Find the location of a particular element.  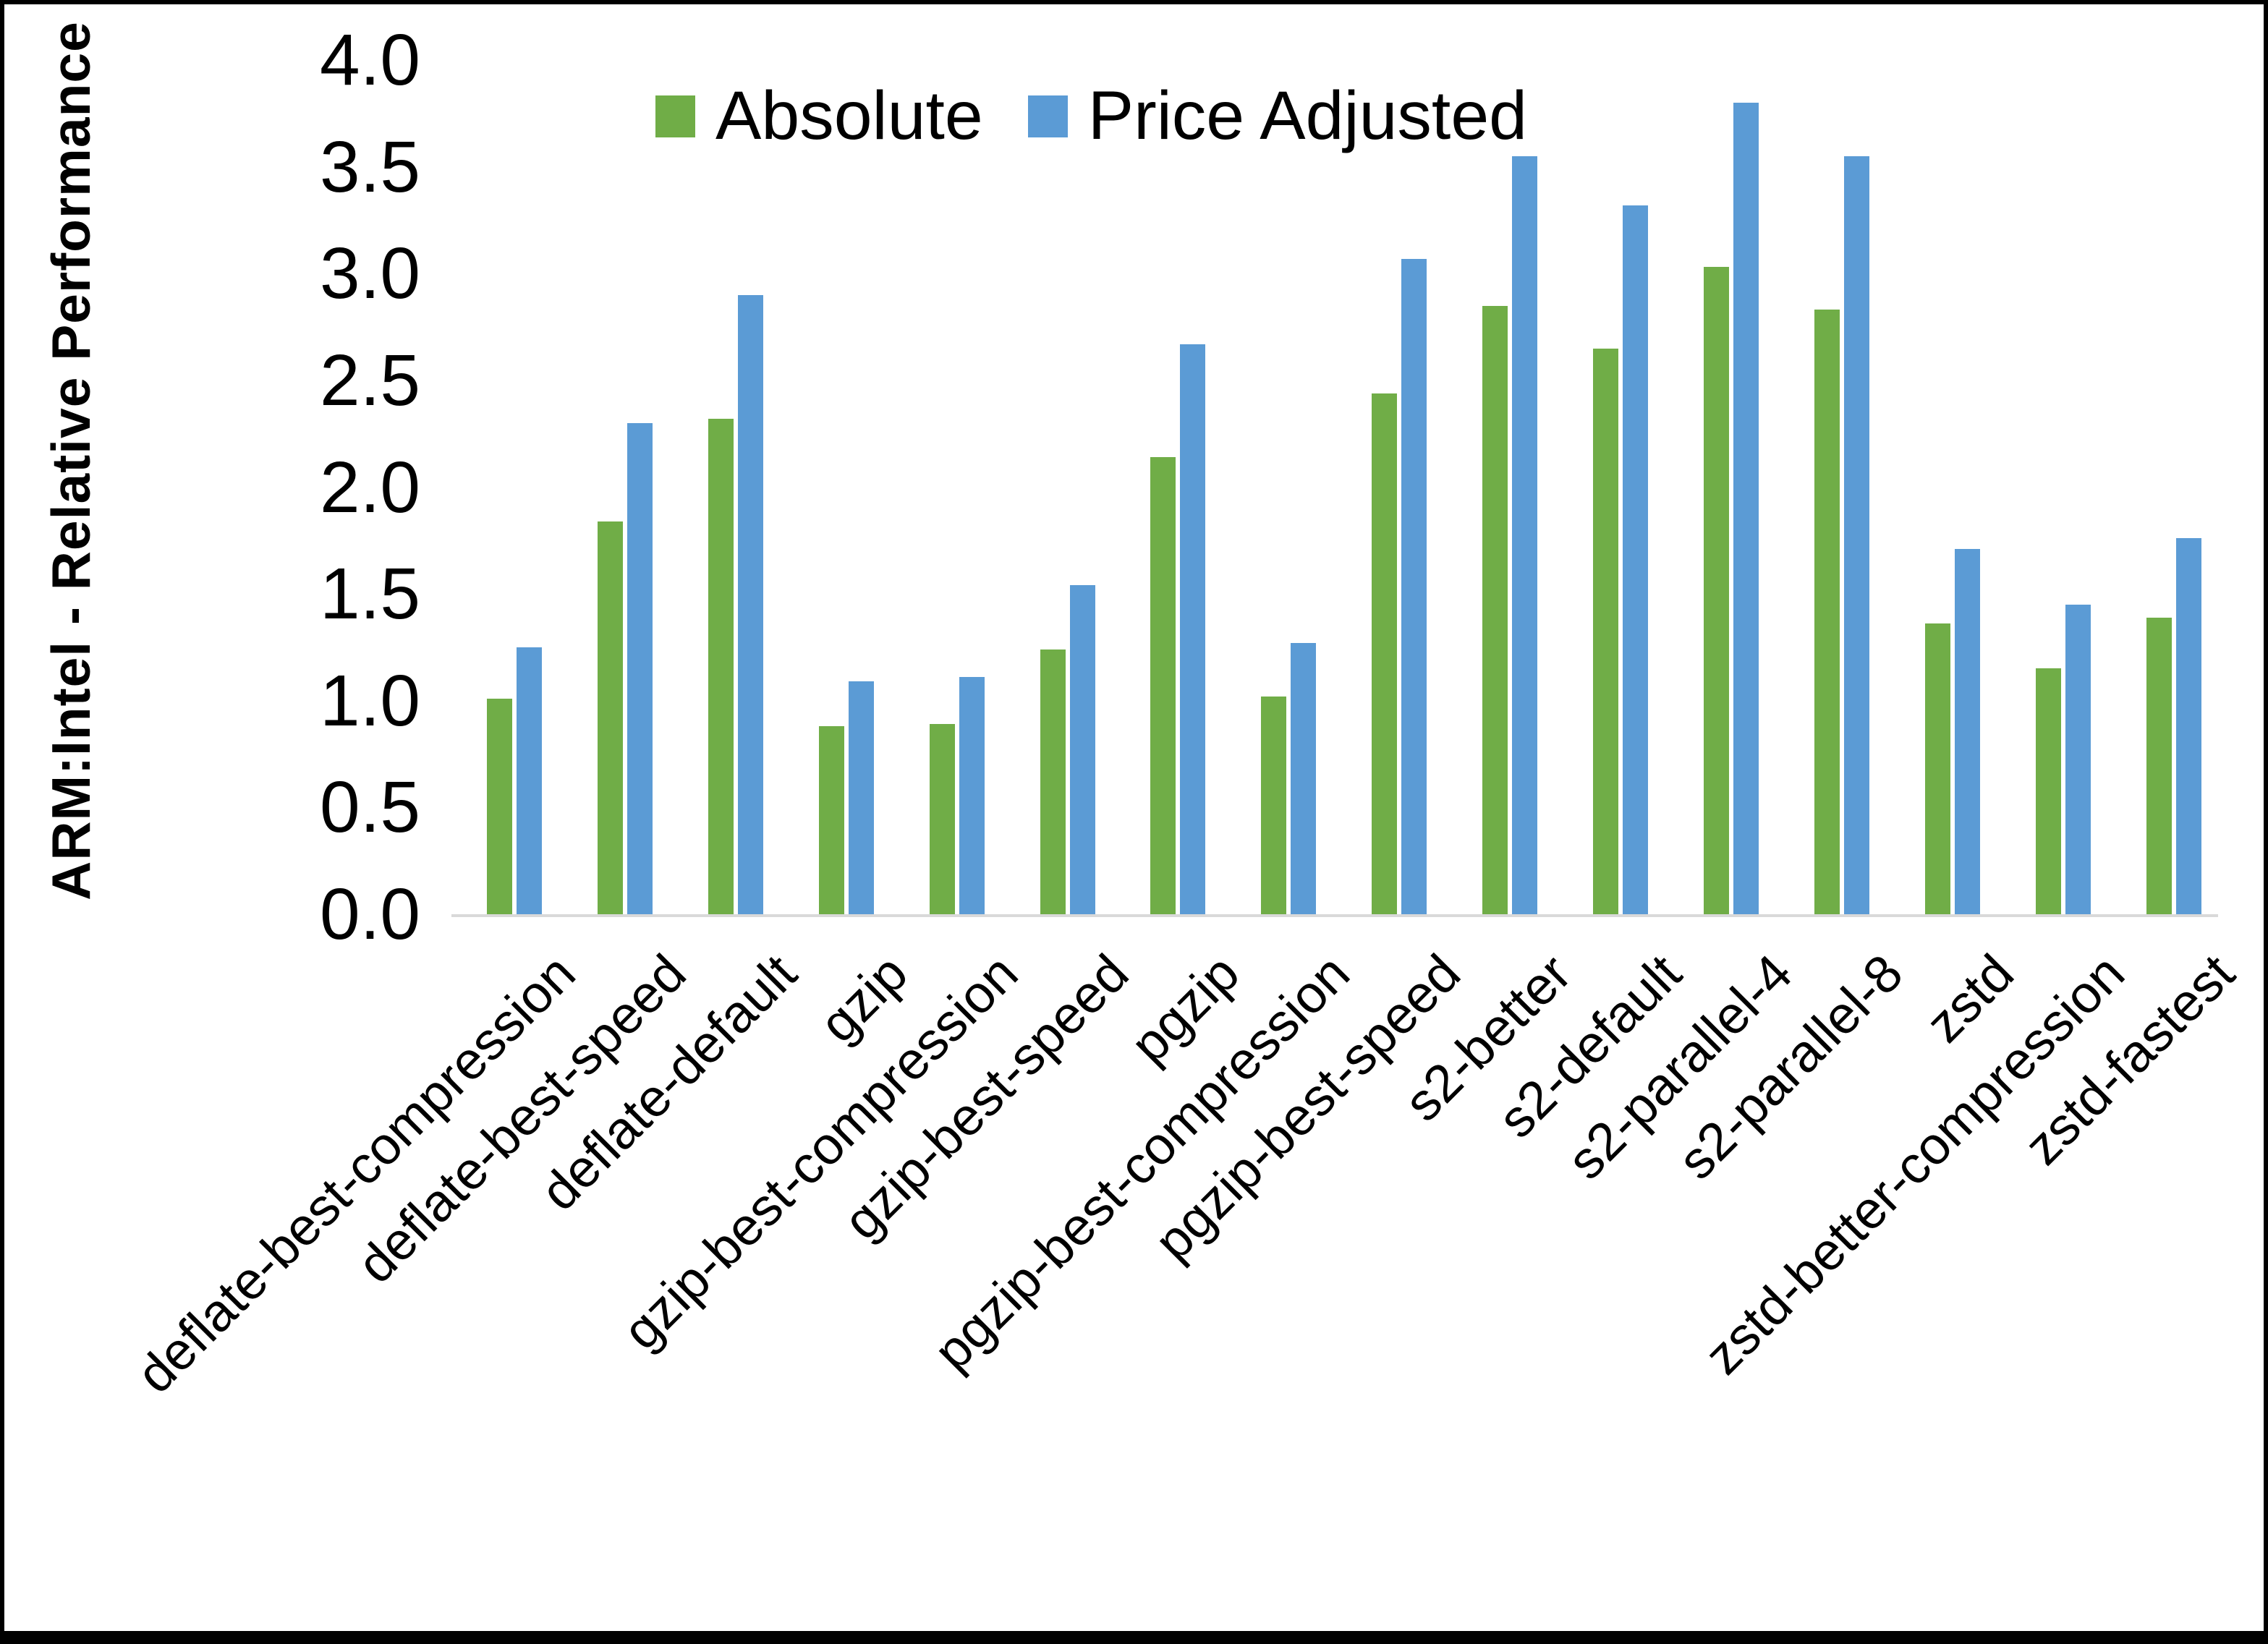

y-axis-tick-label: 2.0 is located at coordinates (369, 487).